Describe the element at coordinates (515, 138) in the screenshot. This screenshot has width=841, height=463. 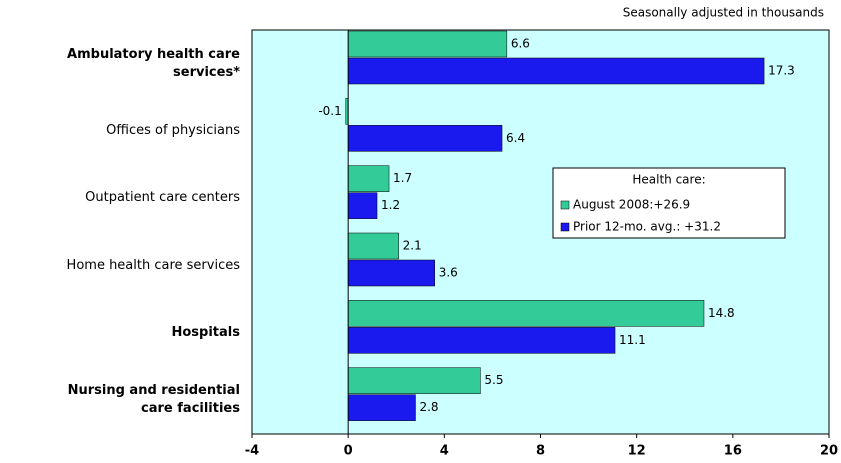
I see `value-label: 6.4` at that location.